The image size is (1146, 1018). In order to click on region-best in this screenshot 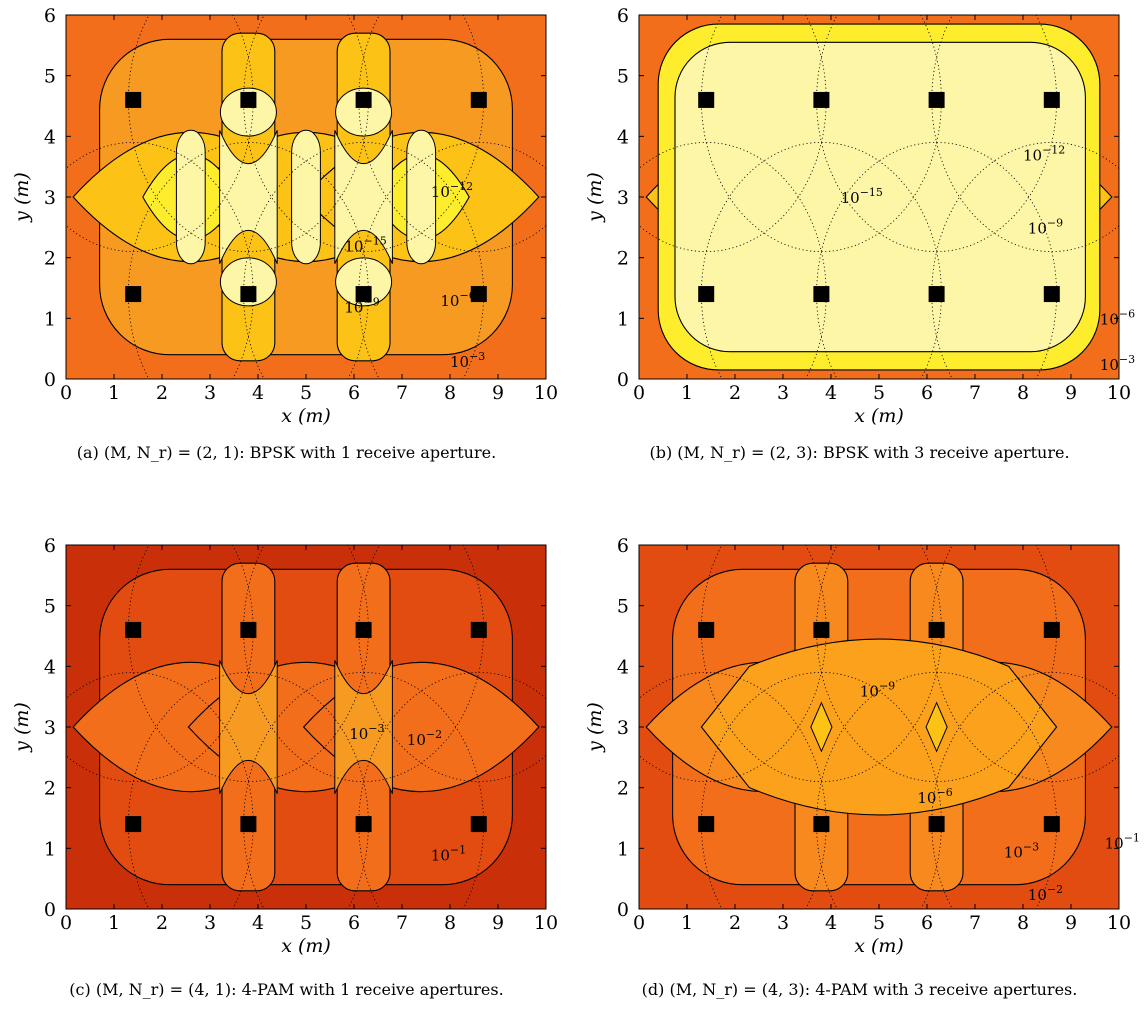, I will do `click(880, 197)`.